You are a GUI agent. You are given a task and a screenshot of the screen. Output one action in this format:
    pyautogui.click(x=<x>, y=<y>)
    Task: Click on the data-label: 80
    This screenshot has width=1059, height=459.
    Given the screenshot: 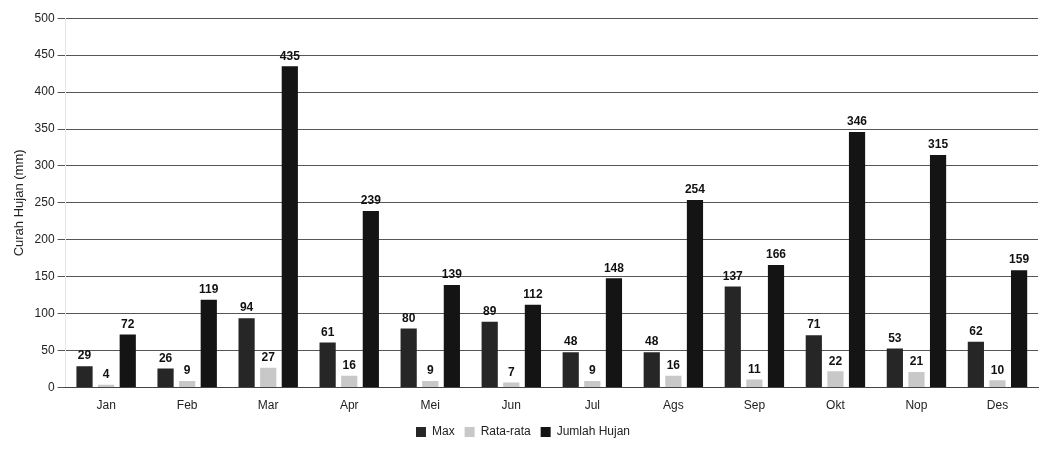 What is the action you would take?
    pyautogui.click(x=408, y=317)
    